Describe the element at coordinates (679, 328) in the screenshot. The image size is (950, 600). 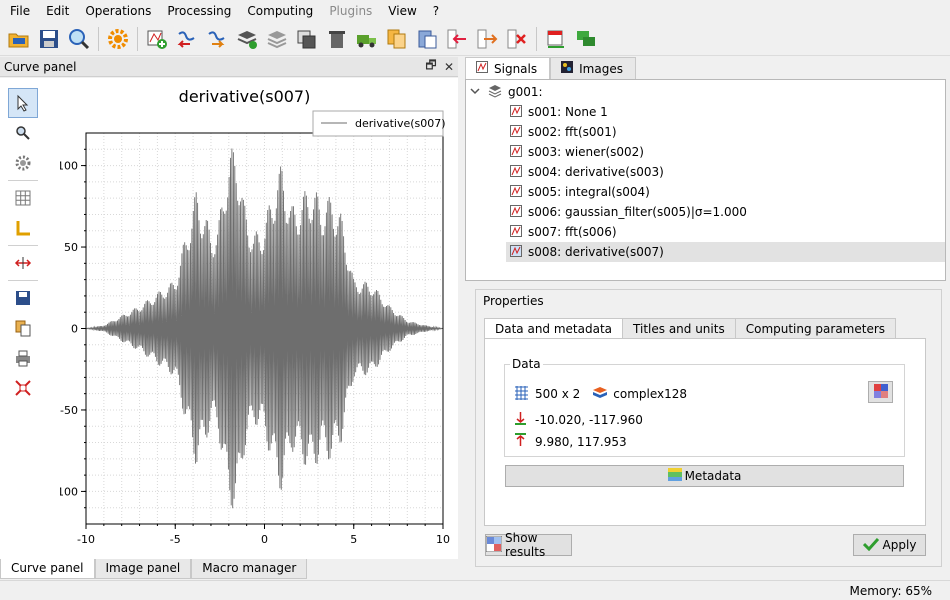
I see `tab-titles-units: Titles and units` at that location.